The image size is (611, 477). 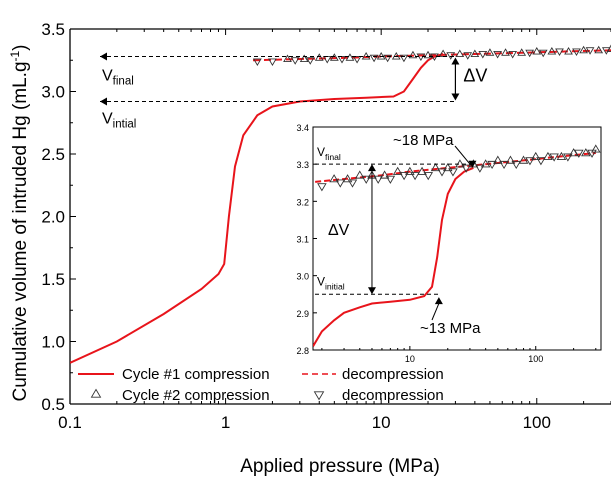 I want to click on delta-v-label: ΔV, so click(x=475, y=76).